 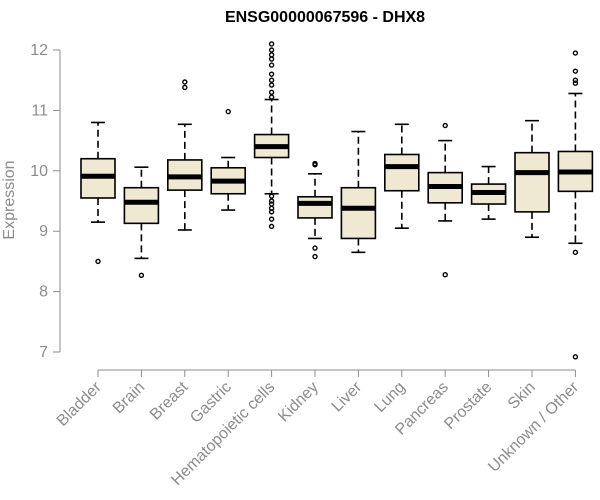 What do you see at coordinates (185, 155) in the screenshot?
I see `box-group-breast` at bounding box center [185, 155].